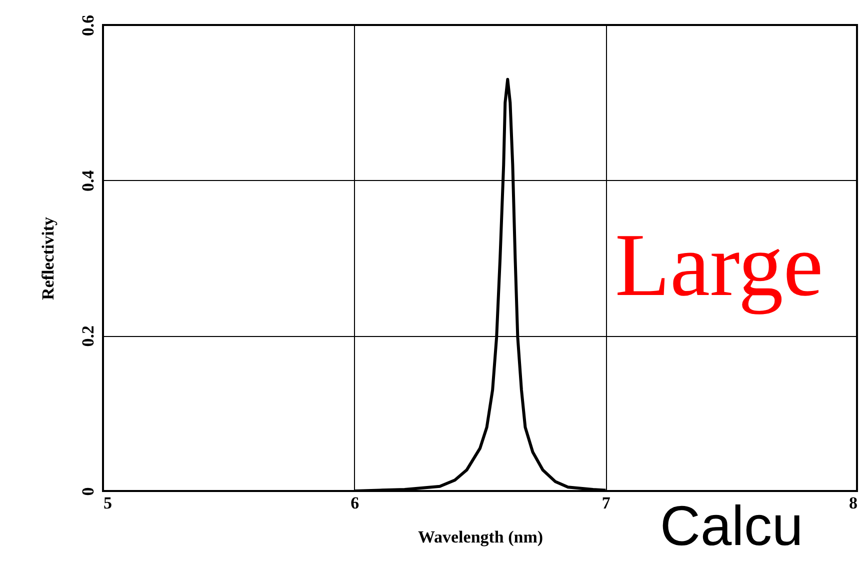 The height and width of the screenshot is (579, 859). Describe the element at coordinates (853, 503) in the screenshot. I see `x-tick-label: 8` at that location.